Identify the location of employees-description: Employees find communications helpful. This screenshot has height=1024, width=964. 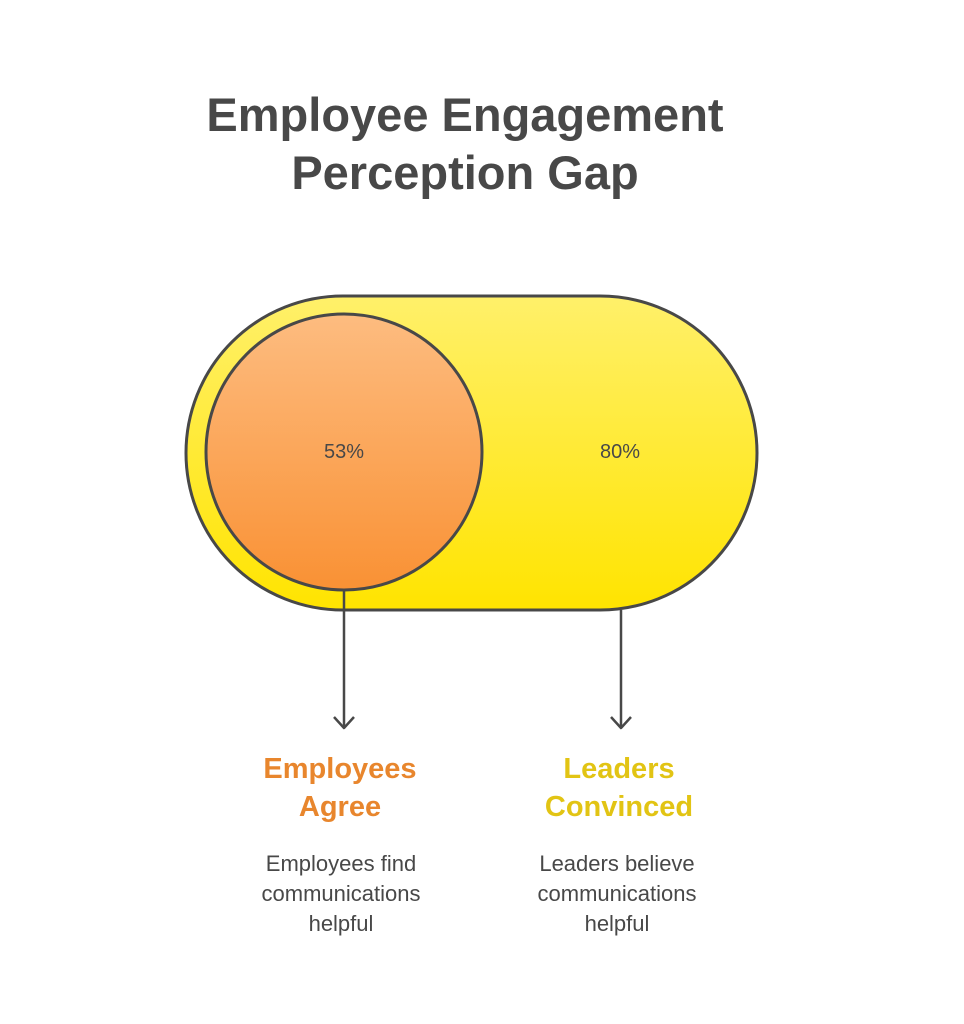
(341, 894).